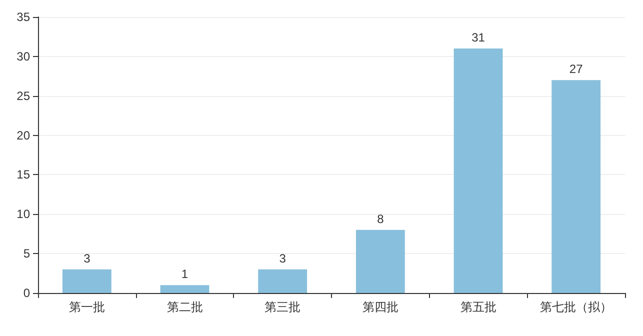 This screenshot has height=336, width=643. Describe the element at coordinates (86, 307) in the screenshot. I see `x-tick-label: 第一批` at that location.